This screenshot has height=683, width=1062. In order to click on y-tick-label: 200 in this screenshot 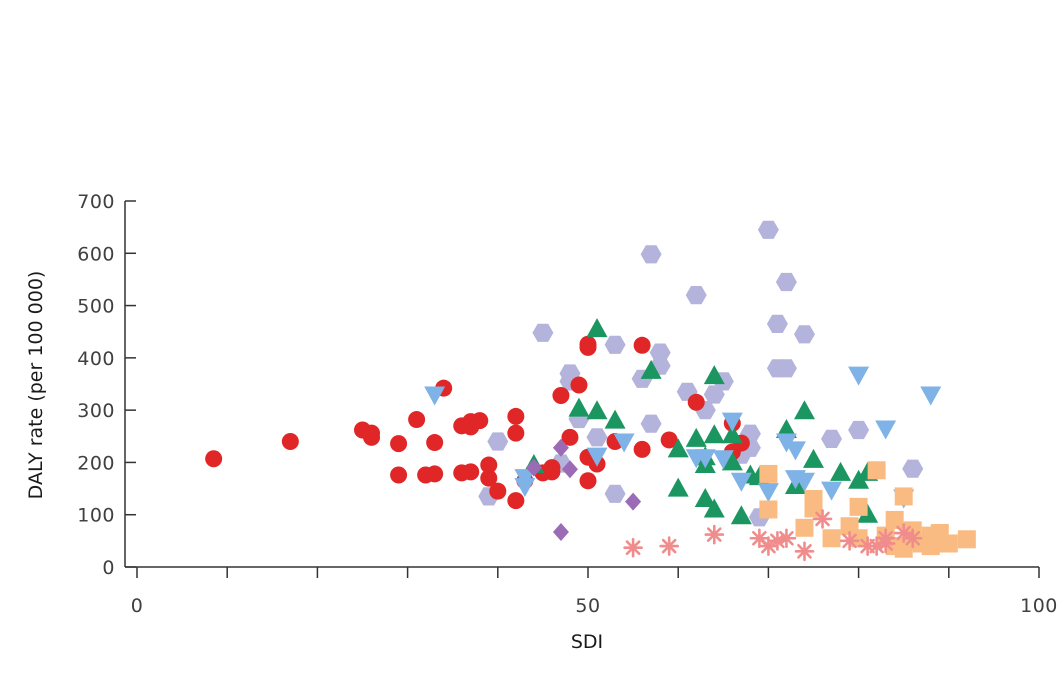, I will do `click(96, 463)`.